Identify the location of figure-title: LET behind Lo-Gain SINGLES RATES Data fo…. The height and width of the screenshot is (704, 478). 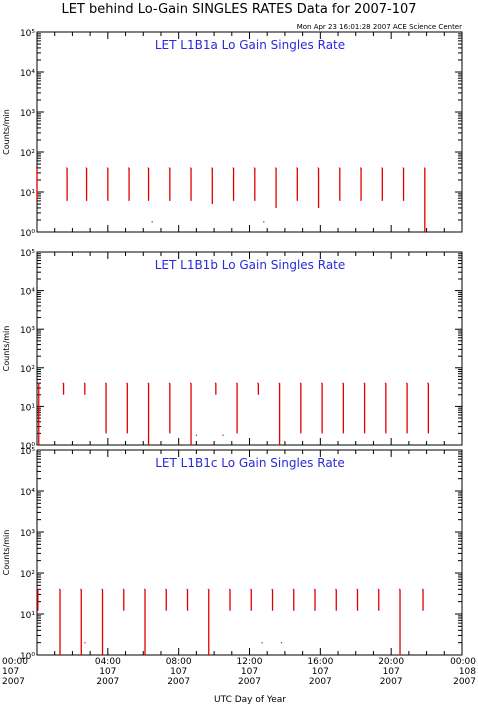
(238, 9).